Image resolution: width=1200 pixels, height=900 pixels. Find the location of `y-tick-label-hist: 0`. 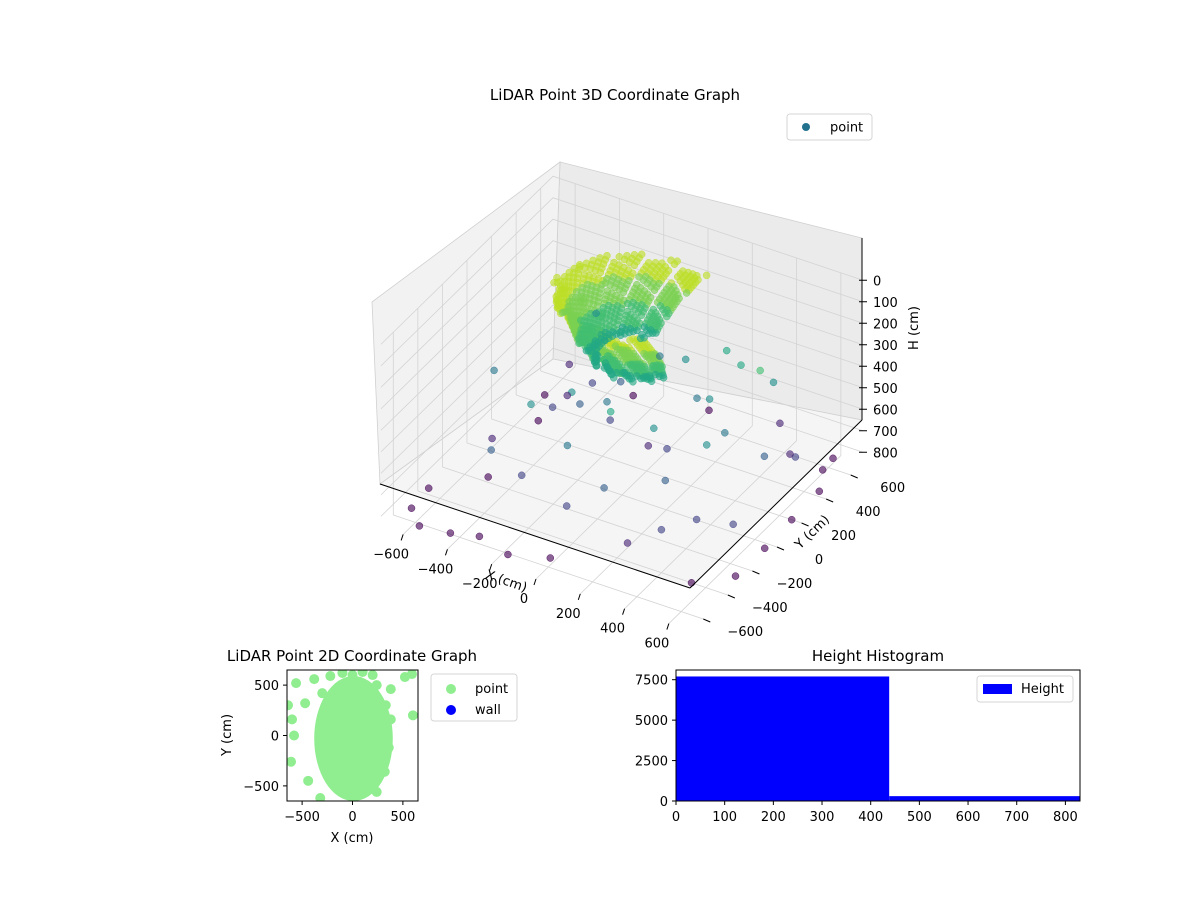

y-tick-label-hist: 0 is located at coordinates (664, 802).